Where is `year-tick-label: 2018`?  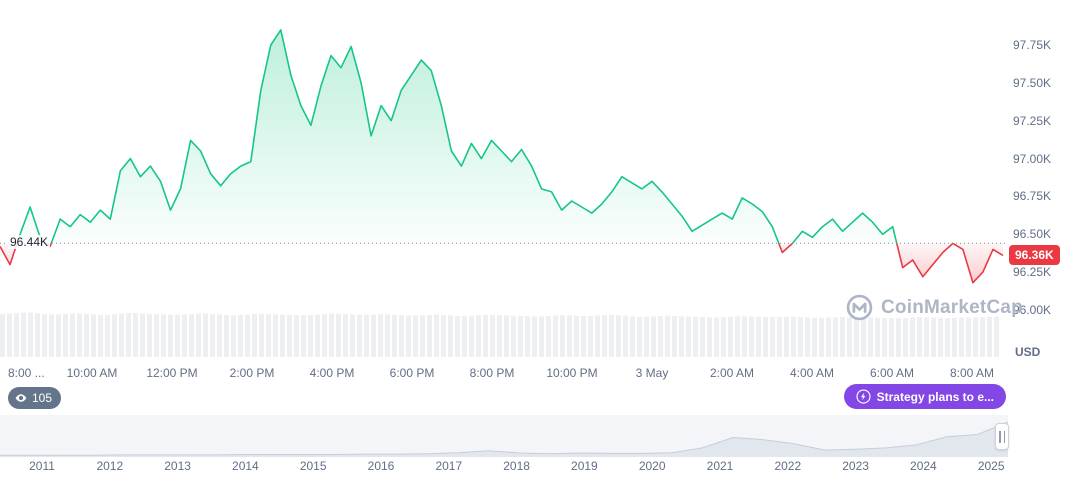 year-tick-label: 2018 is located at coordinates (516, 466).